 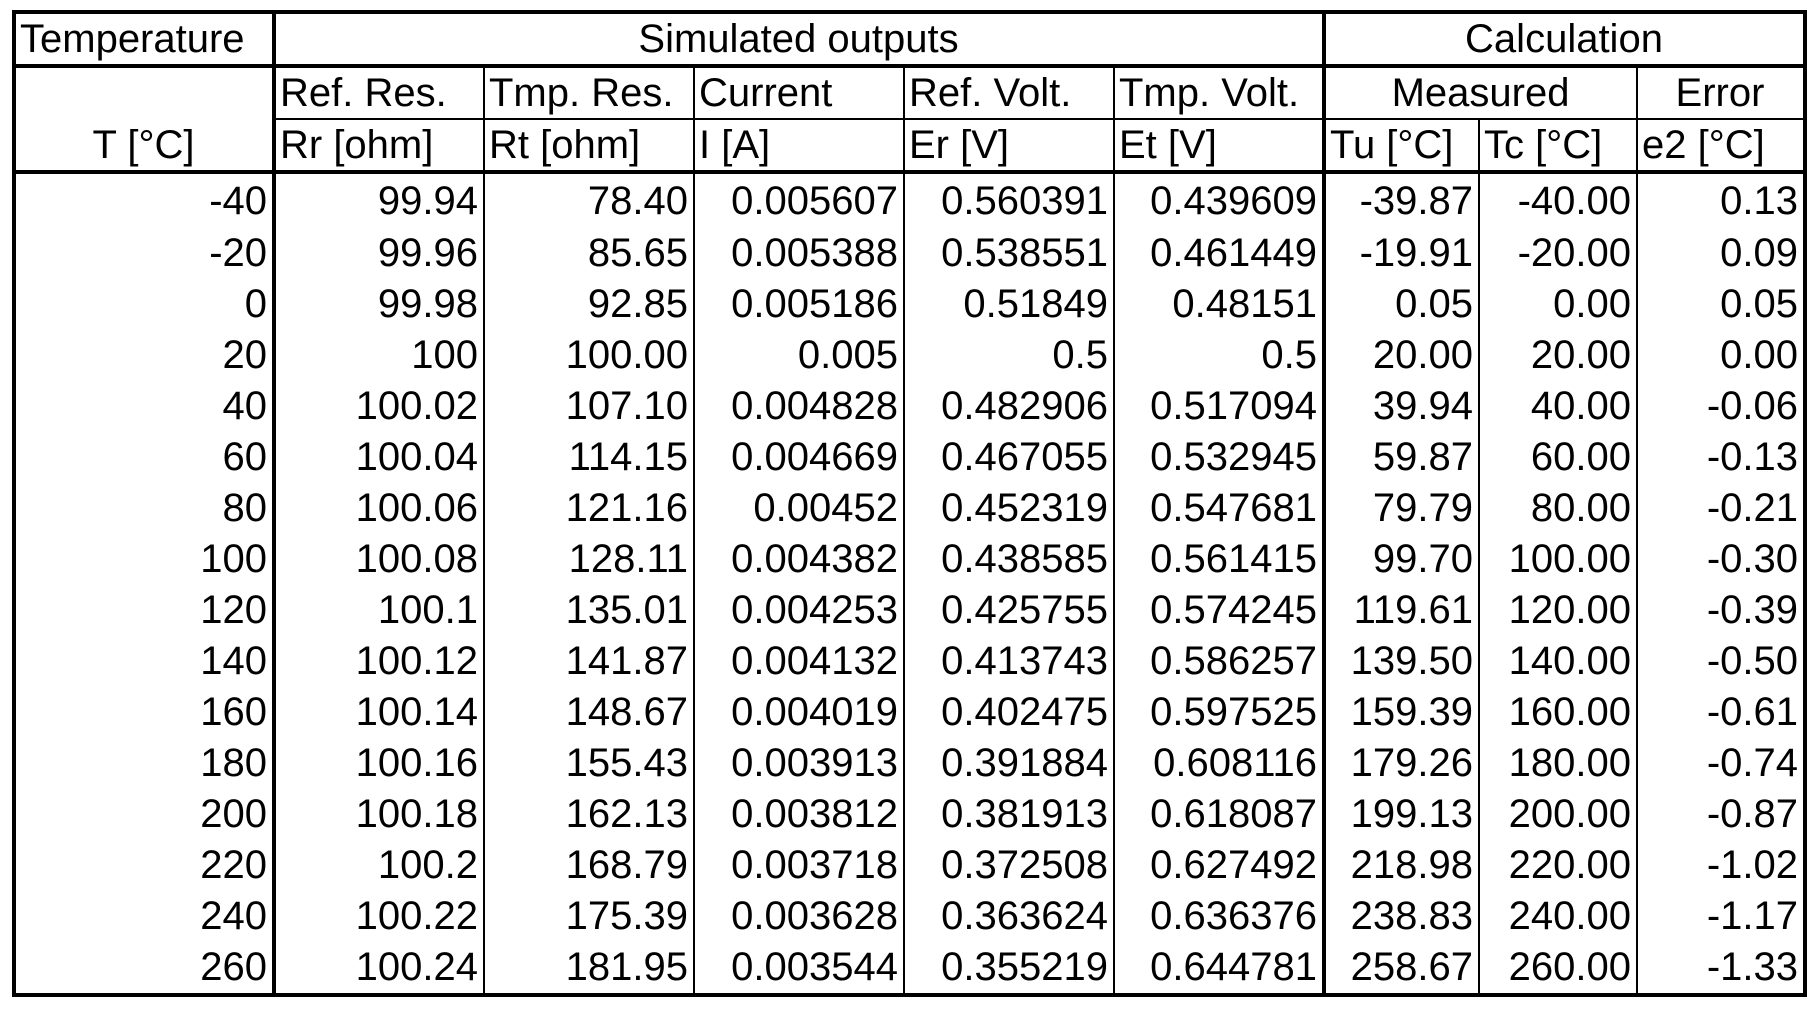 I want to click on cell-i: 0.005186, so click(x=799, y=304).